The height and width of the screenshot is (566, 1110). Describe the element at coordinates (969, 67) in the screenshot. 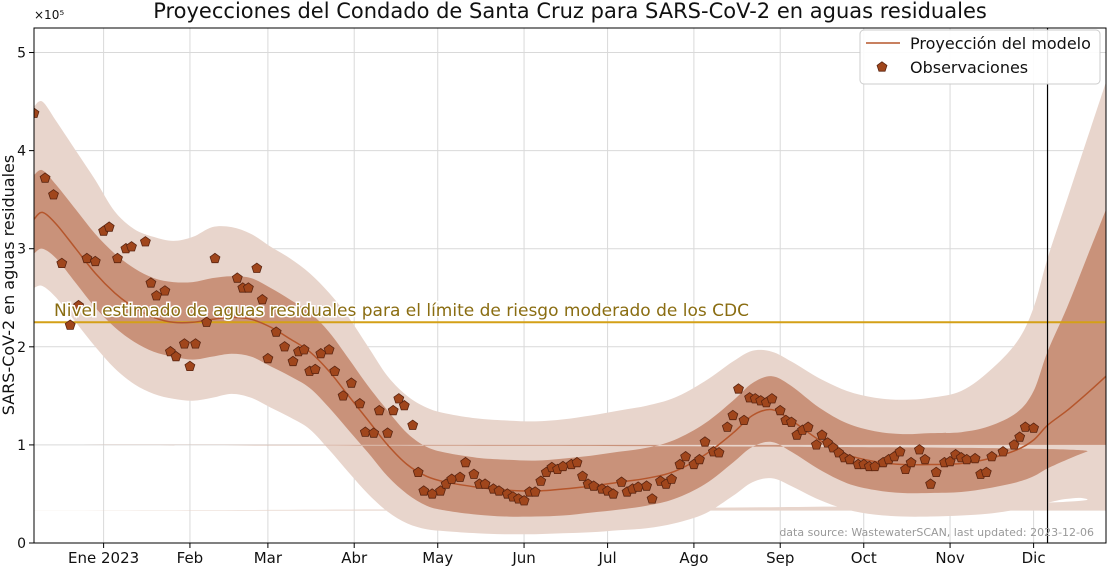

I see `legend-observations-label: Observaciones` at that location.